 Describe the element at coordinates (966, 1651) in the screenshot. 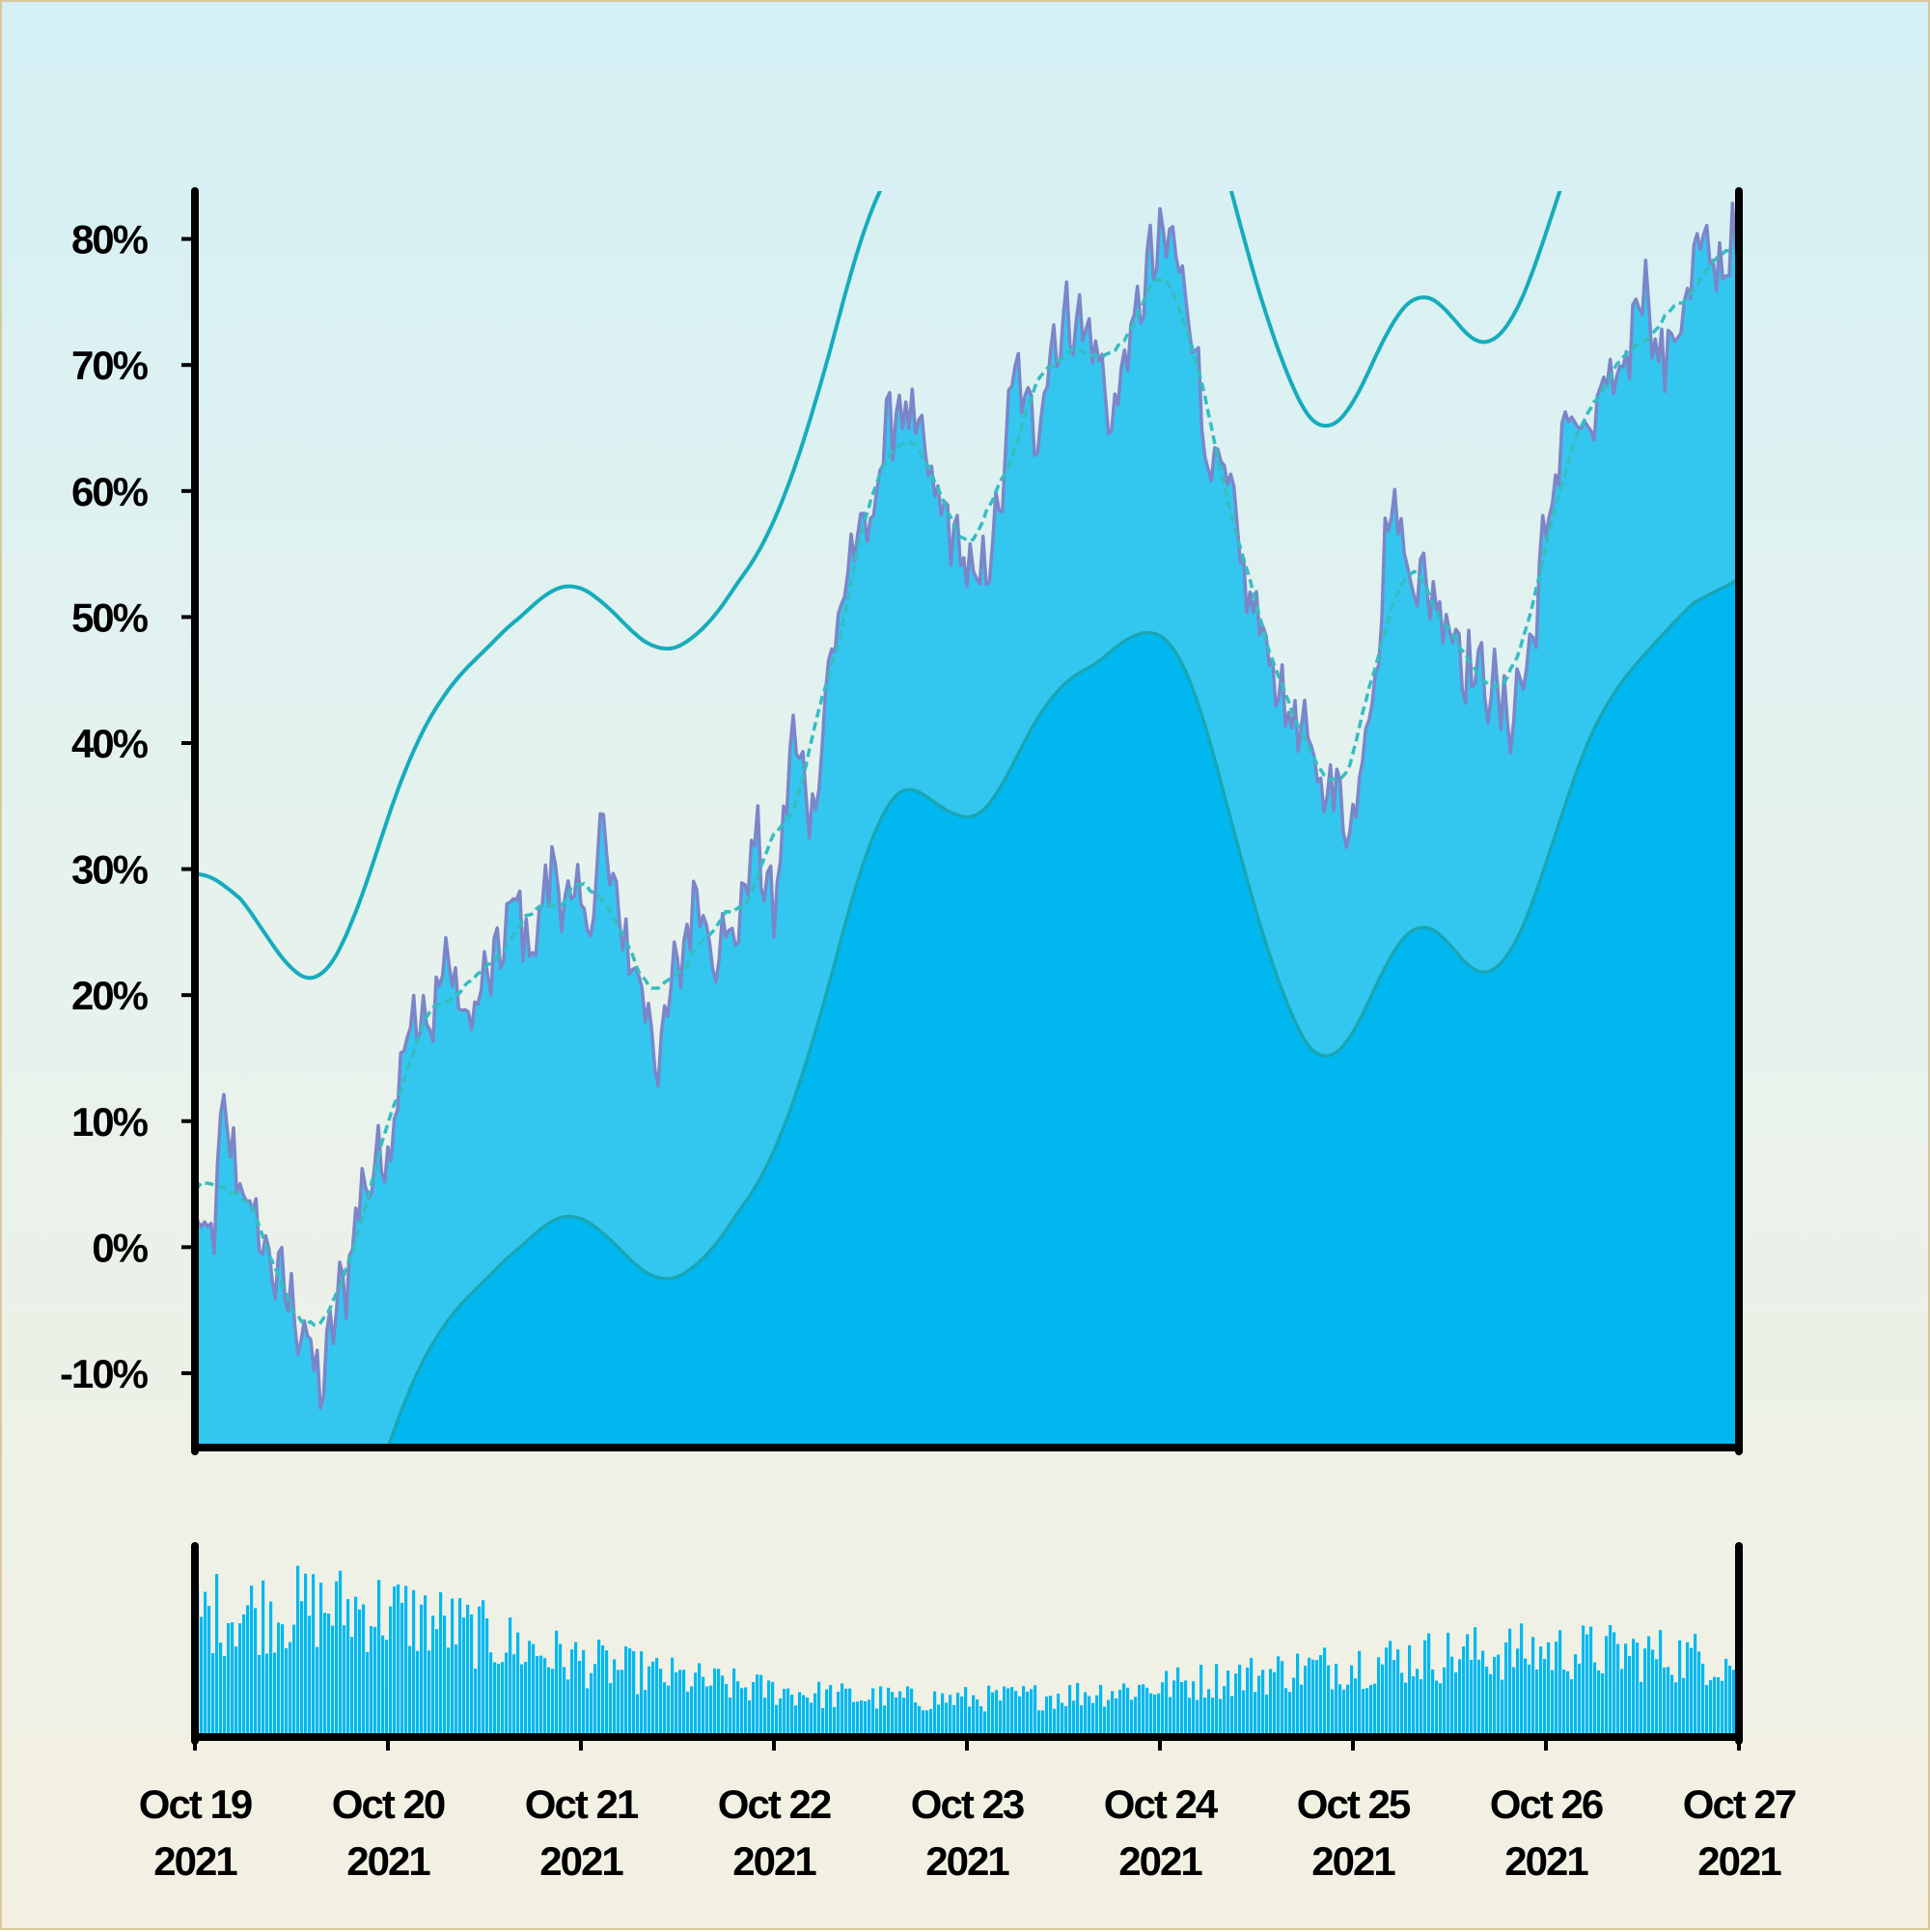

I see `volume-plot-area` at that location.